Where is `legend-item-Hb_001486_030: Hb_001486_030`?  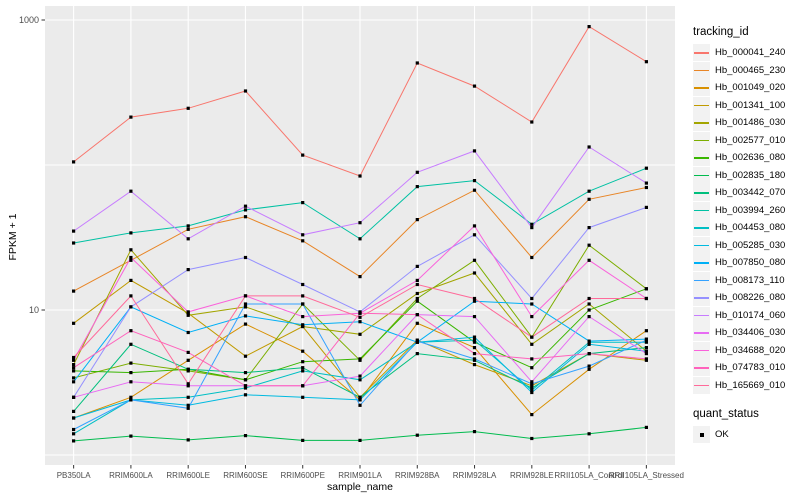
legend-item-Hb_001486_030: Hb_001486_030 is located at coordinates (746, 123).